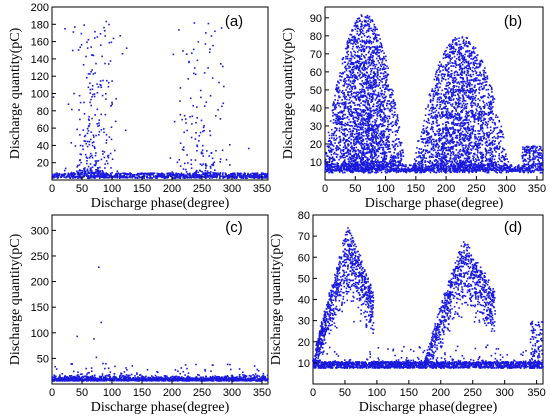 The width and height of the screenshot is (550, 420). What do you see at coordinates (40, 8) in the screenshot?
I see `y-tick-label: 200` at bounding box center [40, 8].